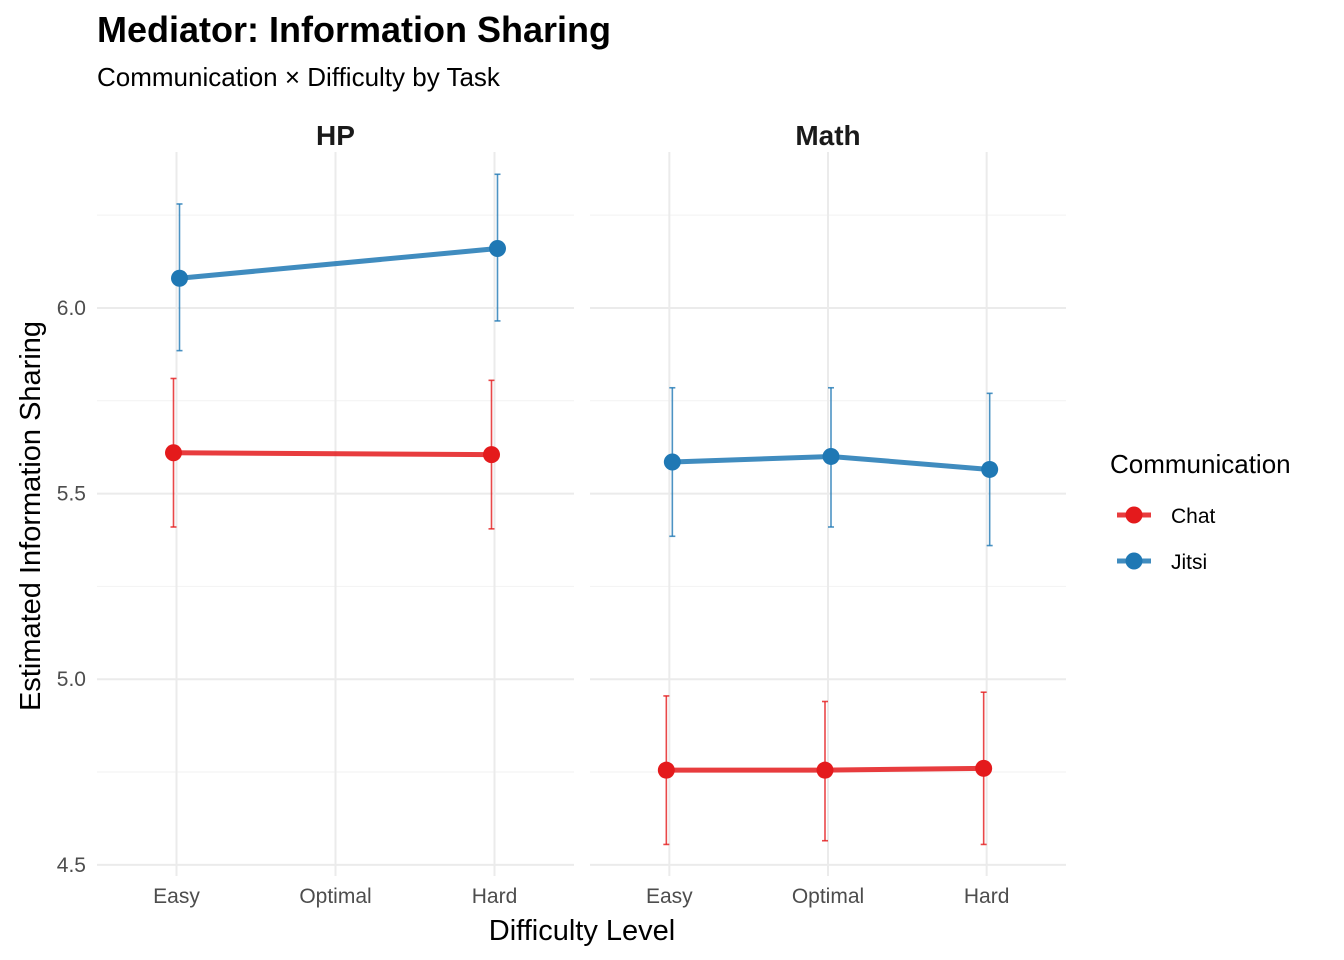 Image resolution: width=1344 pixels, height=960 pixels. I want to click on facet-label: Math, so click(827, 135).